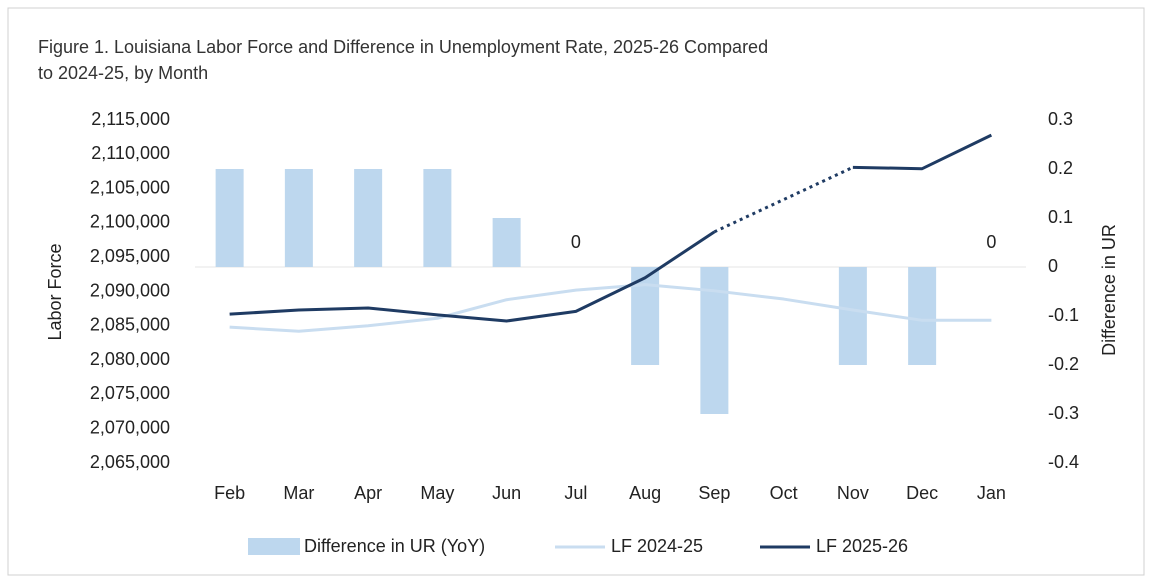 The width and height of the screenshot is (1152, 583). What do you see at coordinates (991, 493) in the screenshot?
I see `x-tick-label: Jan` at bounding box center [991, 493].